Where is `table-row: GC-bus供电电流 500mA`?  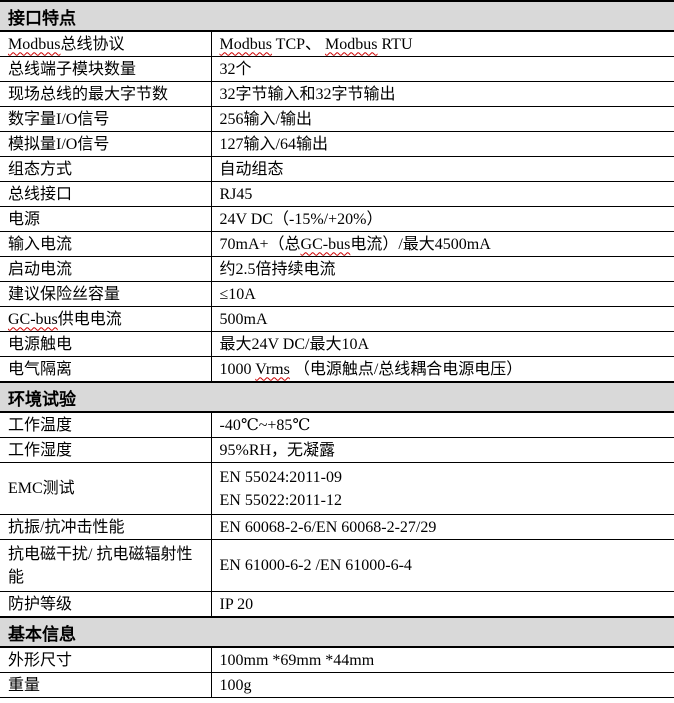 table-row: GC-bus供电电流 500mA is located at coordinates (337, 319).